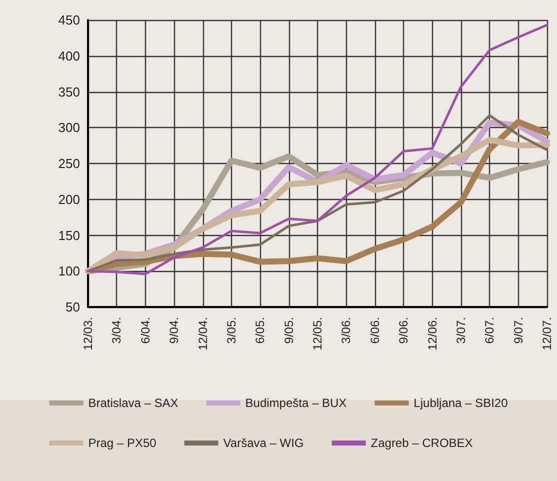 This screenshot has height=481, width=557. I want to click on y-tick-label: 150, so click(69, 235).